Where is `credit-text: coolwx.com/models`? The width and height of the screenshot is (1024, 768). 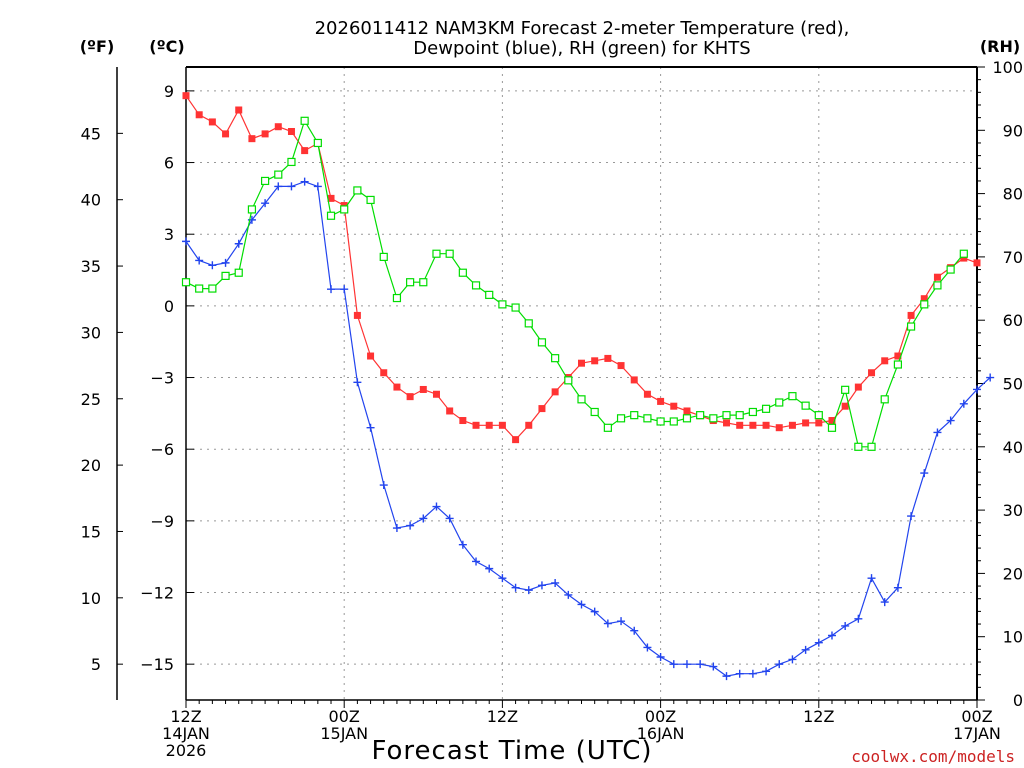
credit-text: coolwx.com/models is located at coordinates (933, 756).